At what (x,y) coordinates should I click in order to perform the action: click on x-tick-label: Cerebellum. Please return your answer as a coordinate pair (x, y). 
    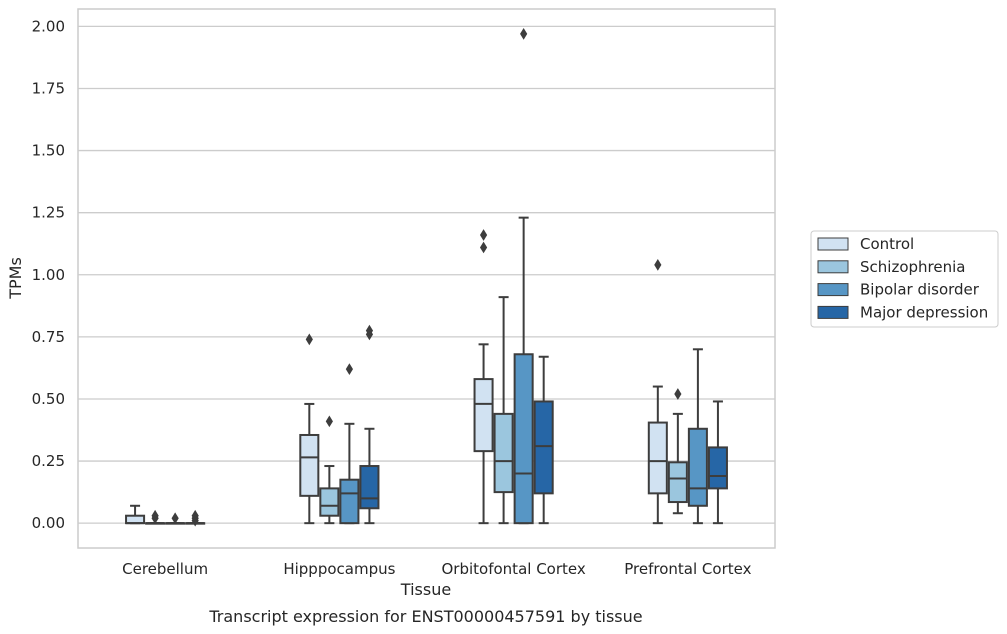
    Looking at the image, I should click on (165, 569).